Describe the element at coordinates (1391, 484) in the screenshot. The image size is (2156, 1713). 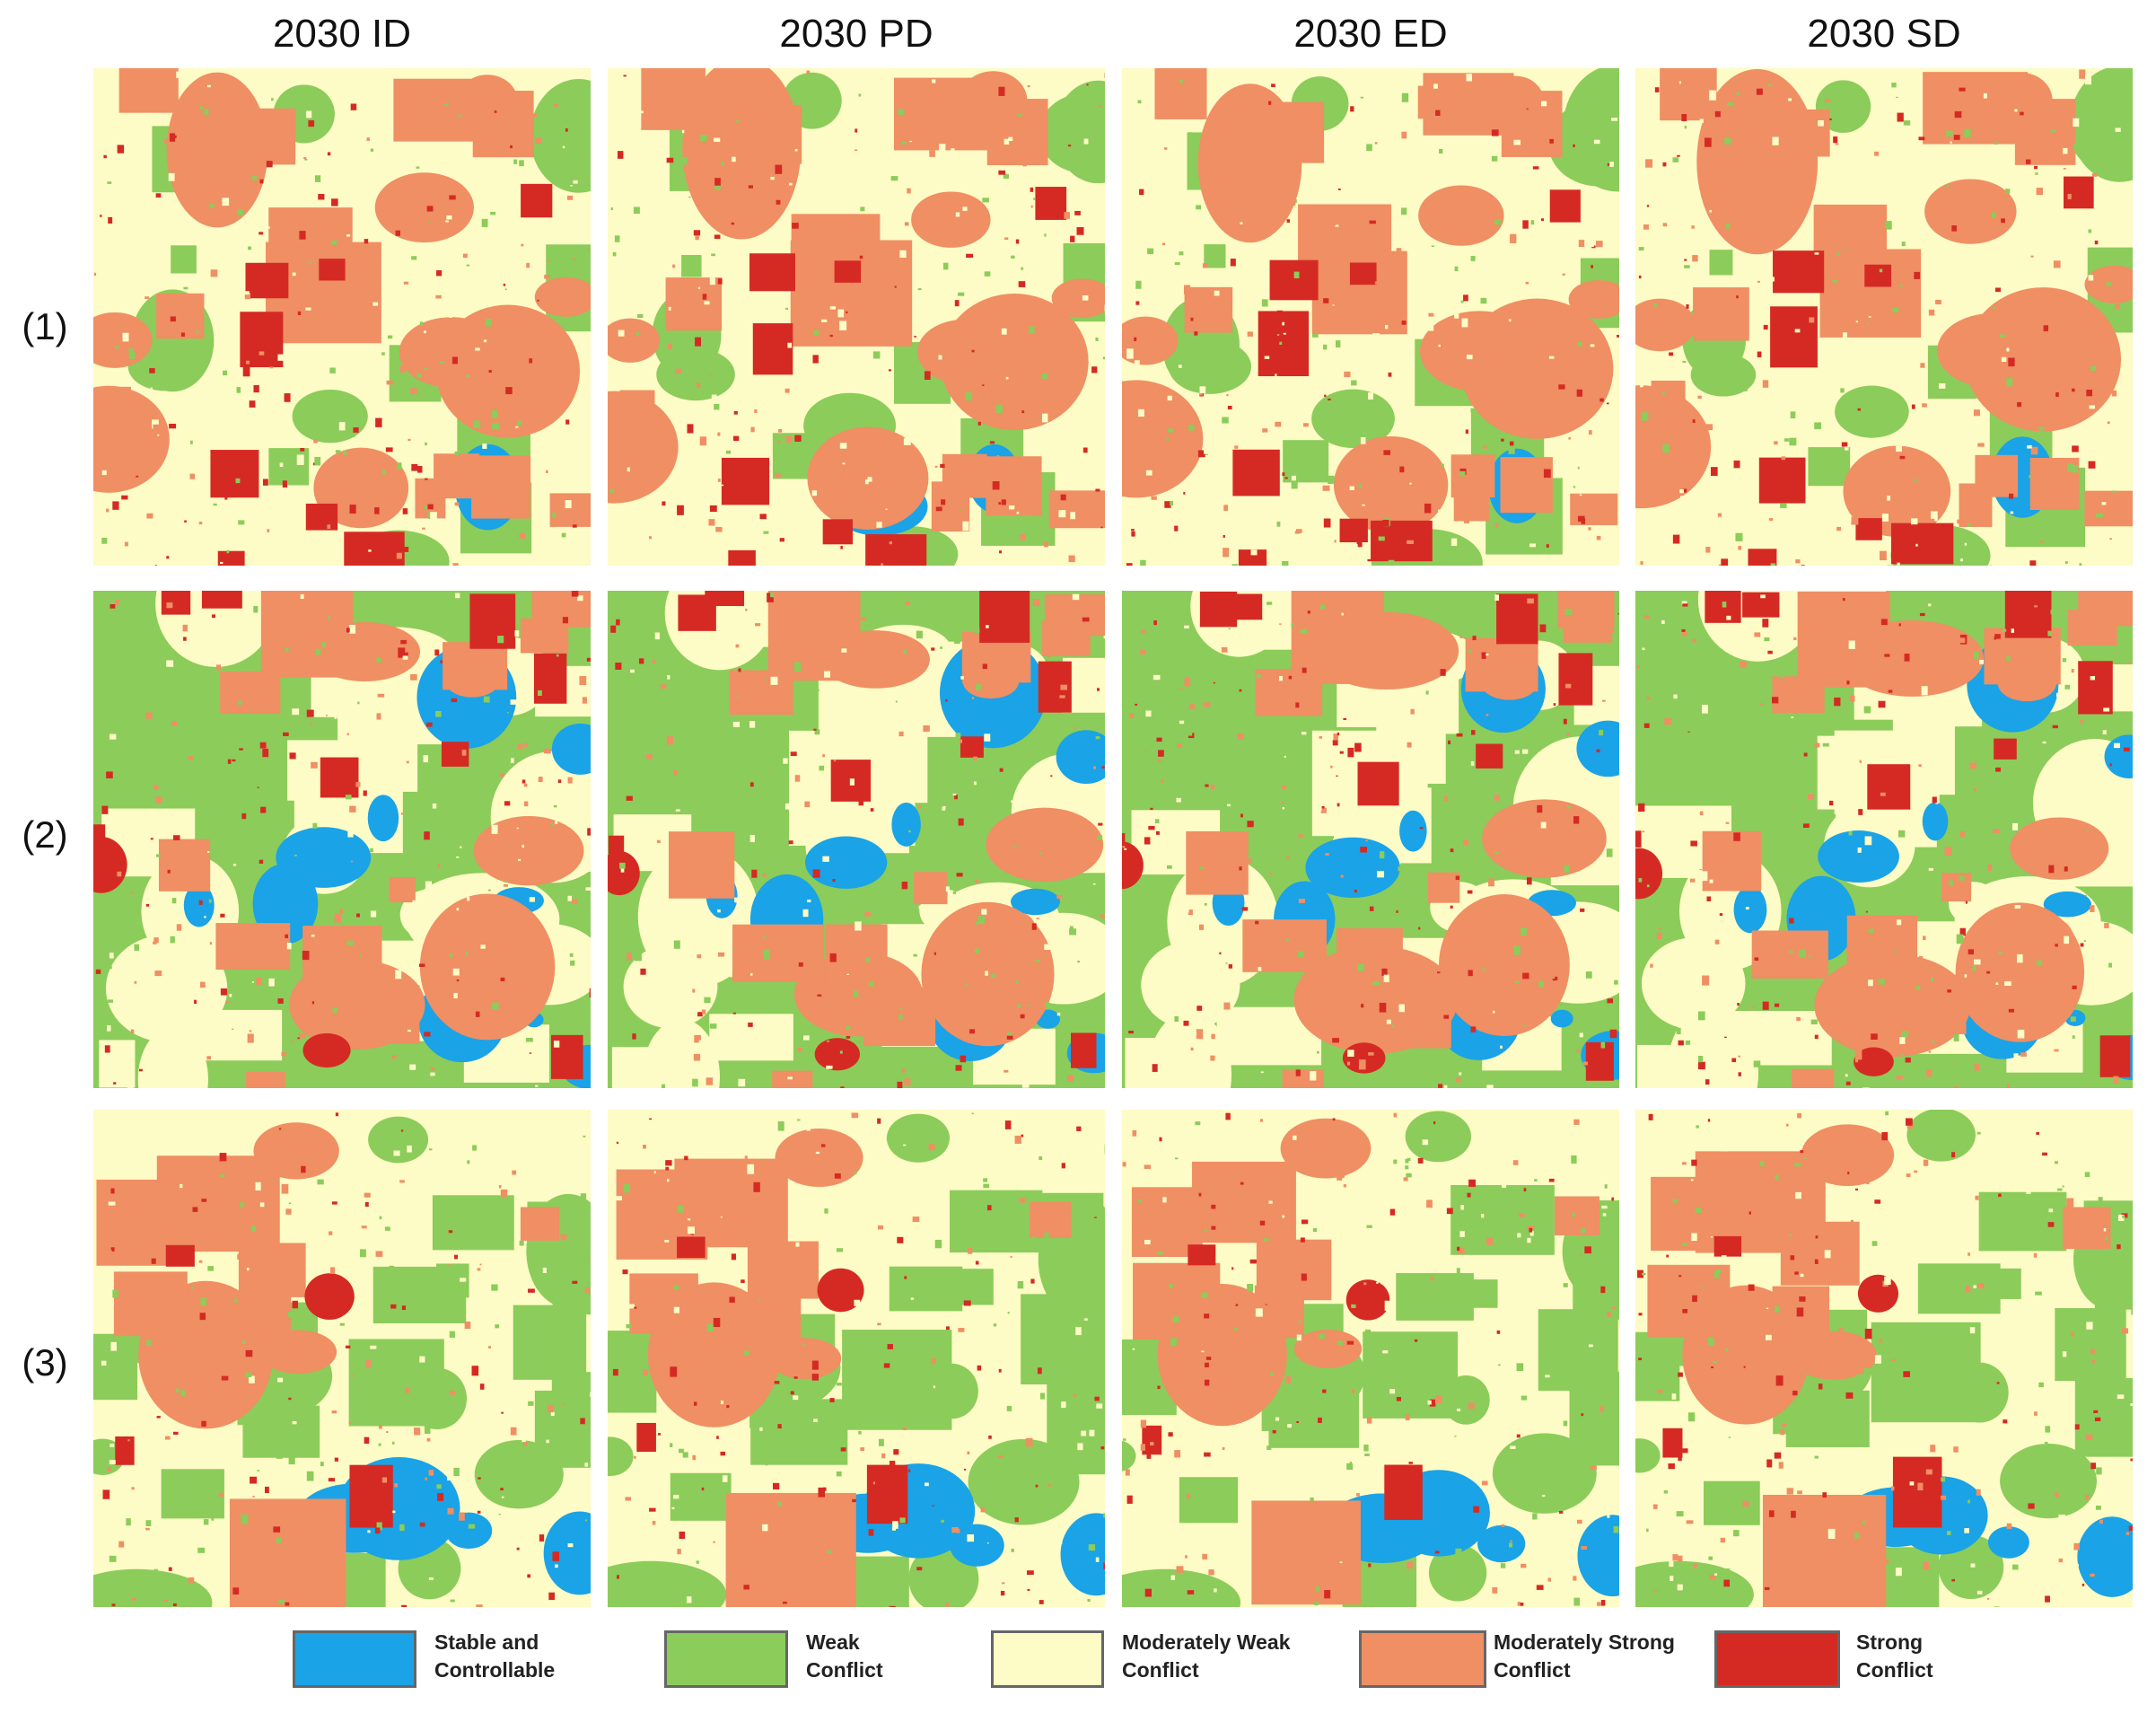
I see `zone-modstrong` at that location.